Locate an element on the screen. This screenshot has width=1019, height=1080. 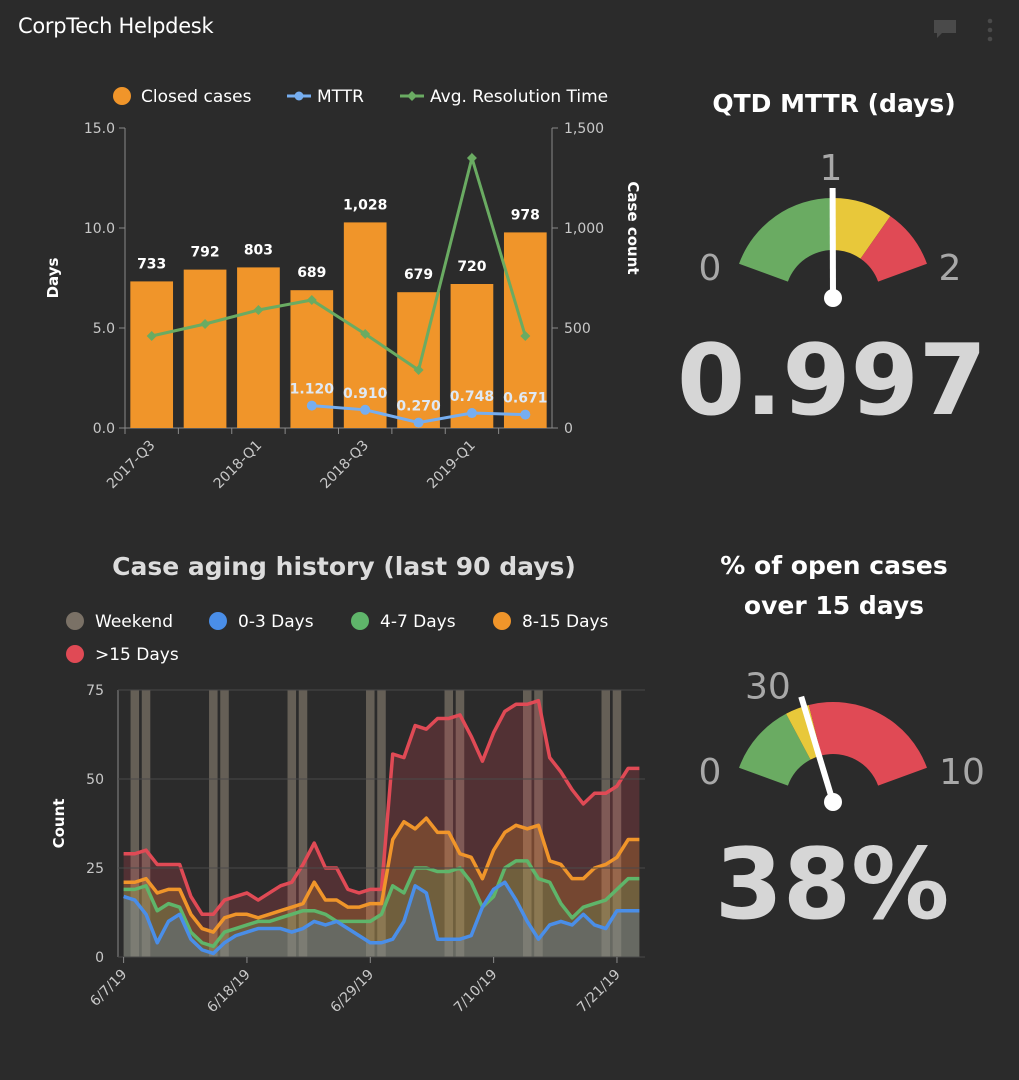
open-cases-gauge-panel: % of open cases over 15 days 0 10 30 38% is located at coordinates (842, 746).